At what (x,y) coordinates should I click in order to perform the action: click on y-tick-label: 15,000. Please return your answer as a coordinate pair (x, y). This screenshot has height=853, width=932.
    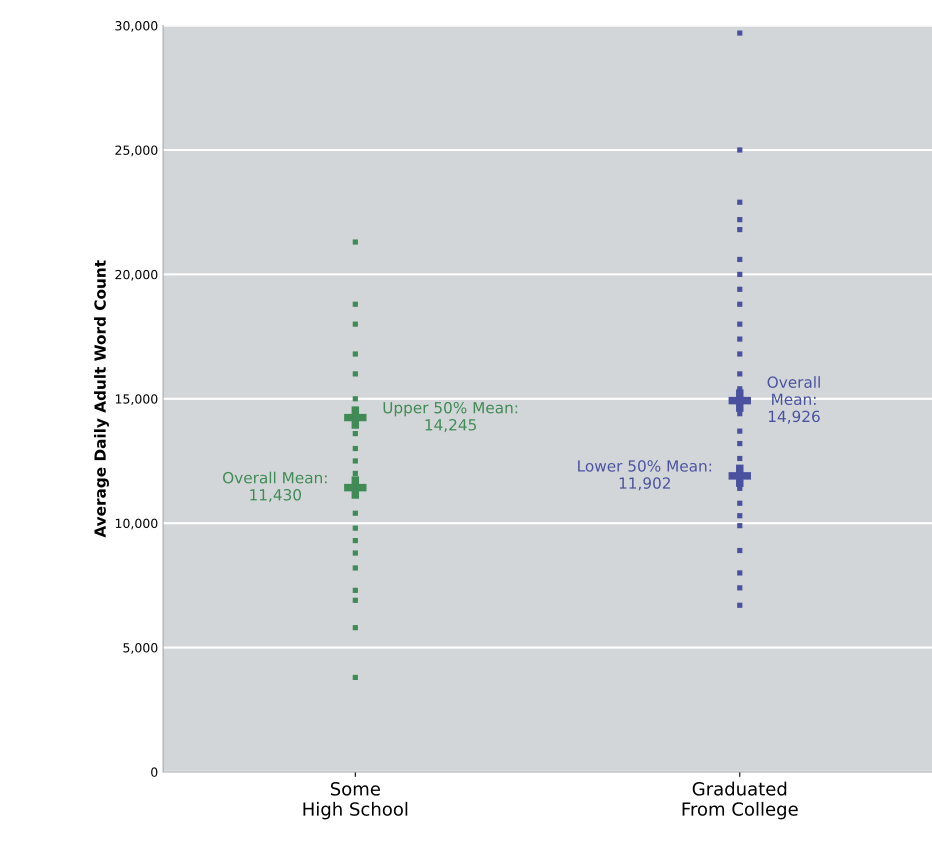
    Looking at the image, I should click on (137, 399).